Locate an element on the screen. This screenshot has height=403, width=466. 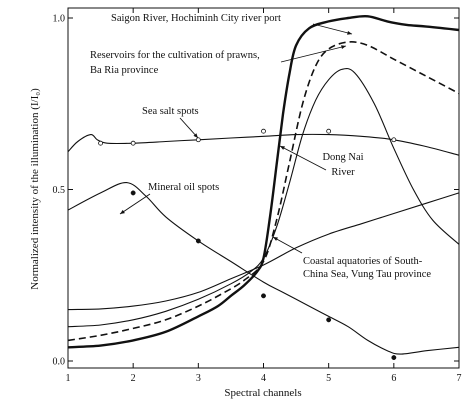
y-tick-label: 0.0 is located at coordinates (59, 362).